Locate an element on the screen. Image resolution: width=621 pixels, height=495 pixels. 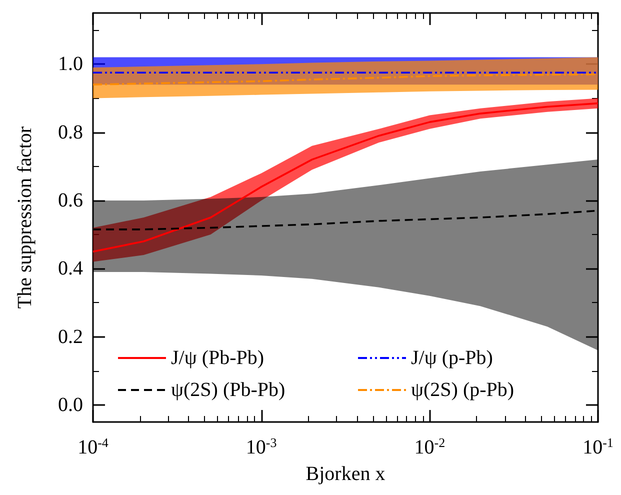
legend-label: J/ψ (p-Pb) is located at coordinates (452, 358).